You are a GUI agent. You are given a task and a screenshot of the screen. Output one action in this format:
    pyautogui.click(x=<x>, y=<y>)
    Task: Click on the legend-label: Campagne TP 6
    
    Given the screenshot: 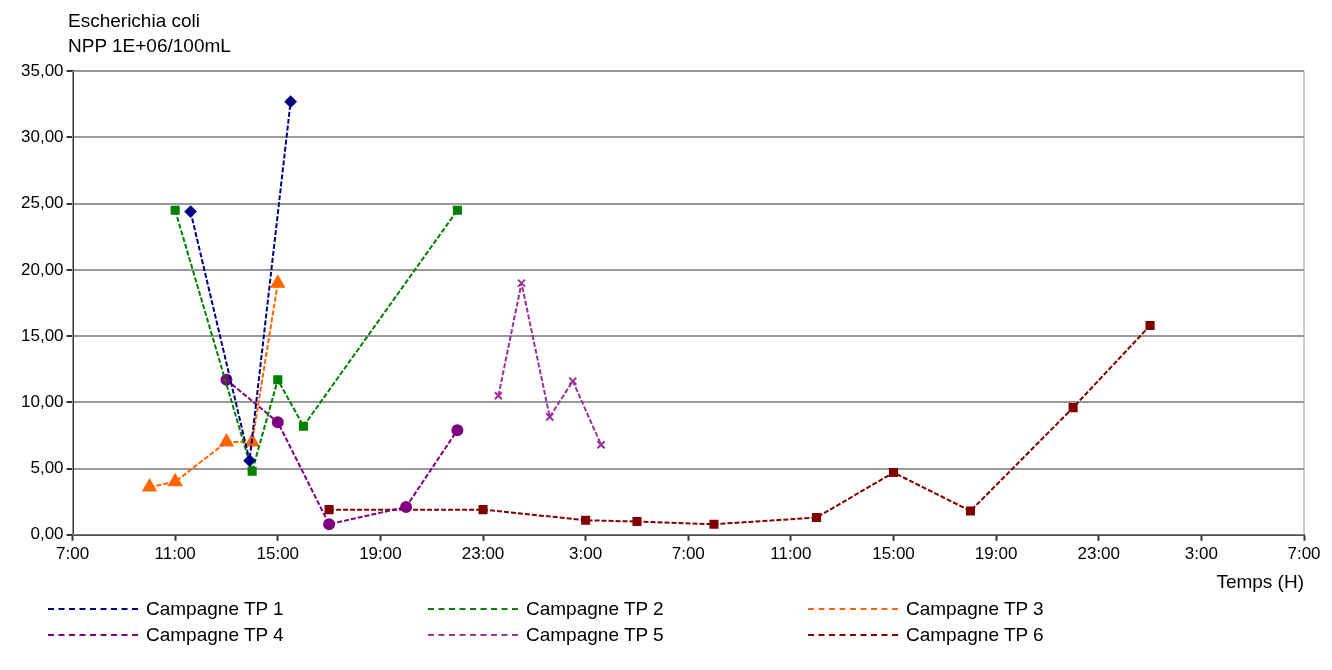 What is the action you would take?
    pyautogui.click(x=975, y=635)
    